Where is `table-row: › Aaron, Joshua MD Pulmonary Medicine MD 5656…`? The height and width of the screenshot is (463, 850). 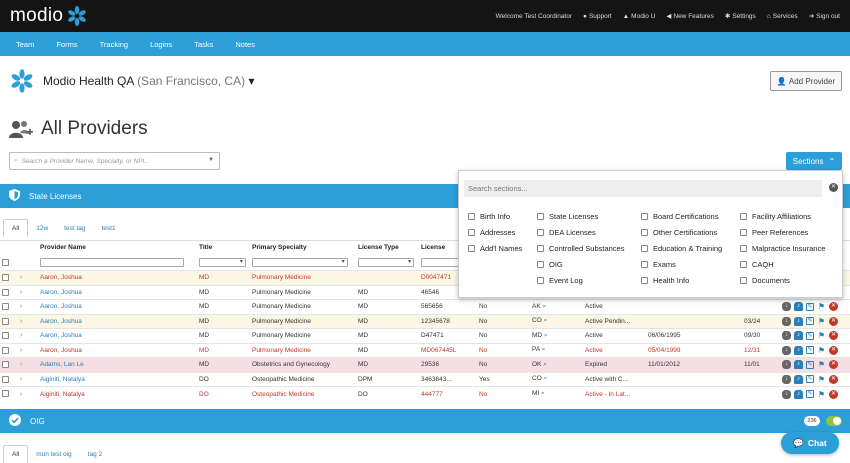 table-row: › Aaron, Joshua MD Pulmonary Medicine MD 5656… is located at coordinates (425, 306).